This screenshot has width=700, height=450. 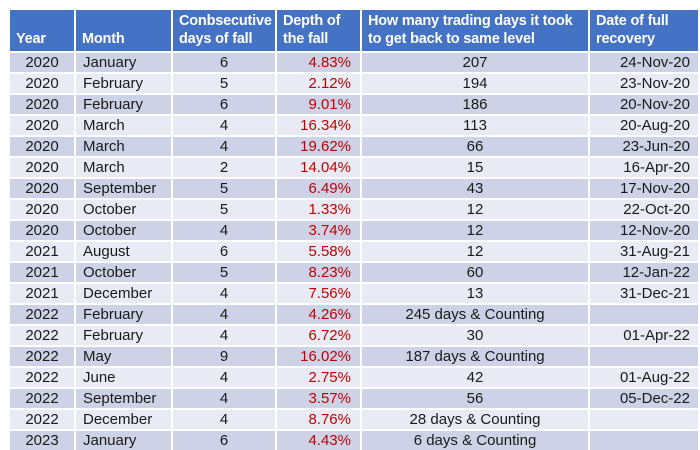 I want to click on cell-depth: 6.72%, so click(x=318, y=336).